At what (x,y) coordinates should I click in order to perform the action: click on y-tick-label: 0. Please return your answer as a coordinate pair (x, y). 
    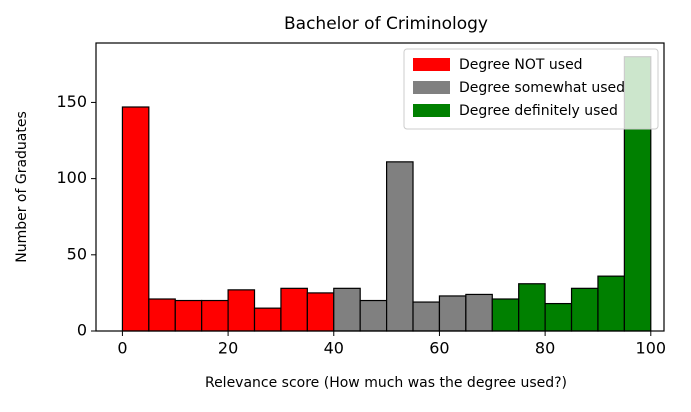
    Looking at the image, I should click on (82, 330).